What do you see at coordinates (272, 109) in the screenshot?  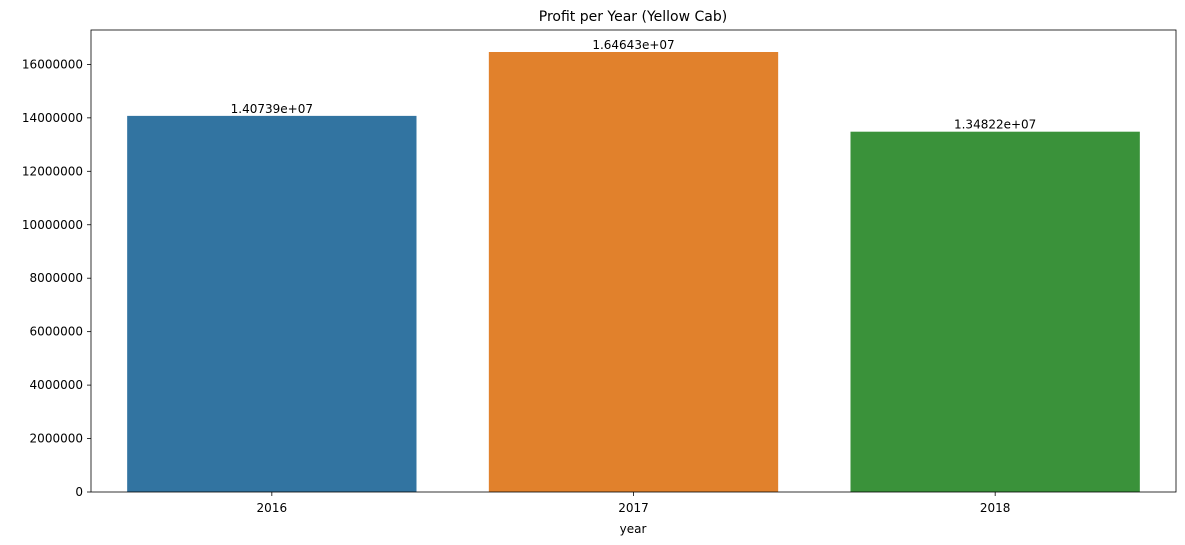 I see `data-label-2016: 1.40739e+07` at bounding box center [272, 109].